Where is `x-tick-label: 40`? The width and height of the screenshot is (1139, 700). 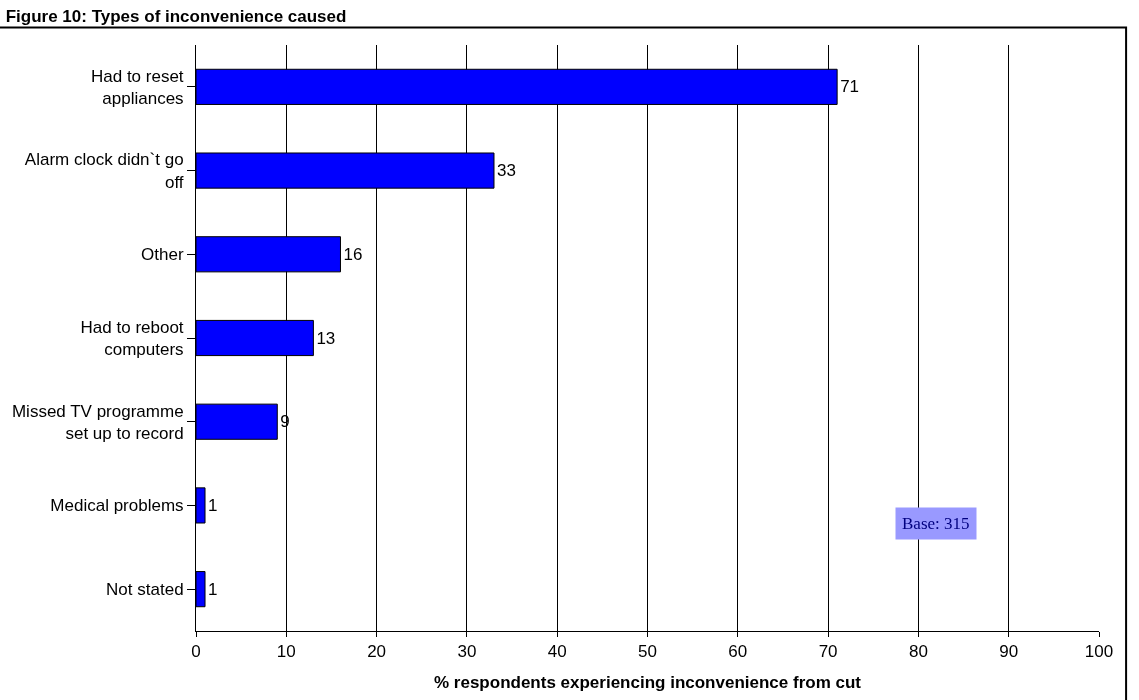
x-tick-label: 40 is located at coordinates (557, 652).